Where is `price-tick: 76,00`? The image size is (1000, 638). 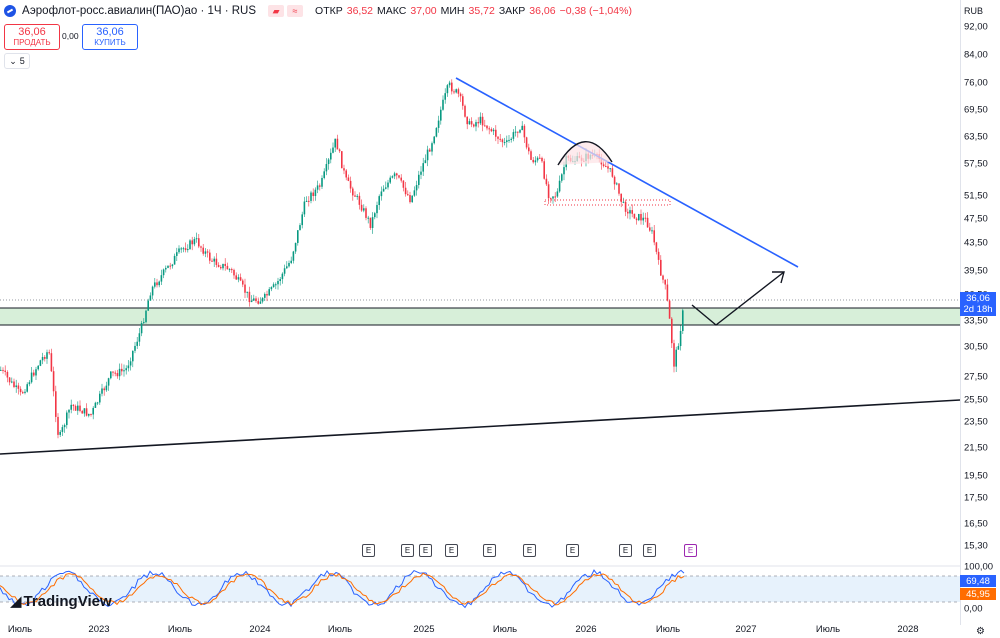
price-tick: 76,00 is located at coordinates (976, 83).